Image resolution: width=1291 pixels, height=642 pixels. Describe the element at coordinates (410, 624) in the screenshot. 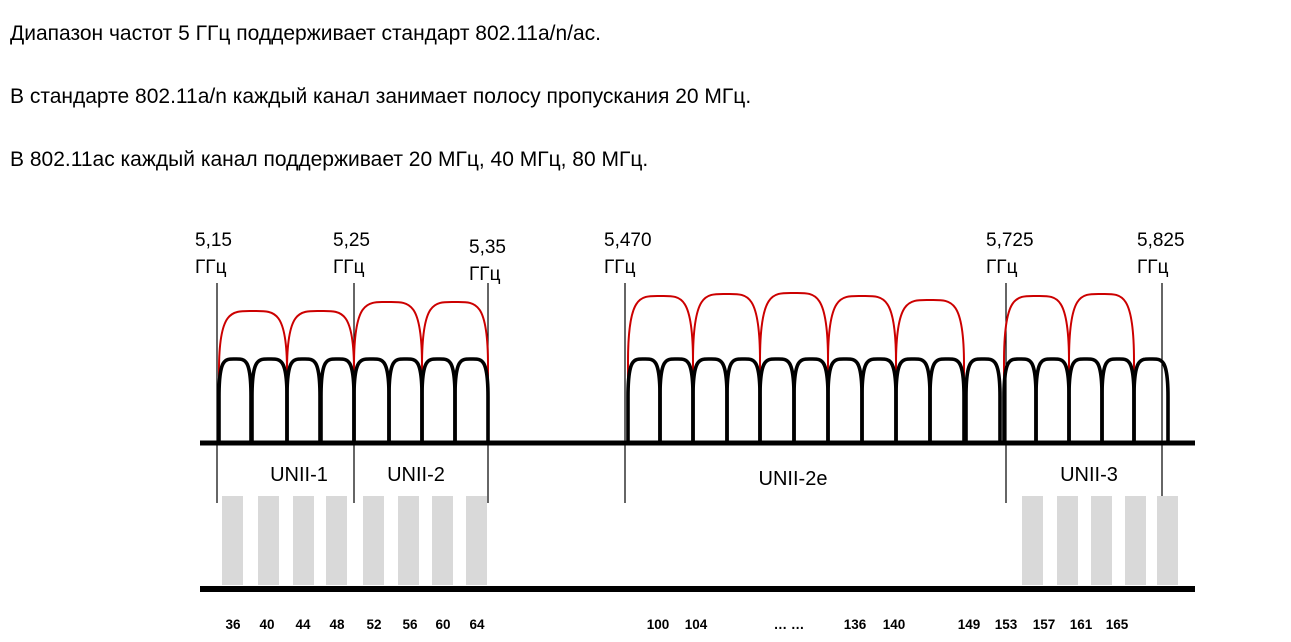

I see `channel-label-56: 56` at that location.